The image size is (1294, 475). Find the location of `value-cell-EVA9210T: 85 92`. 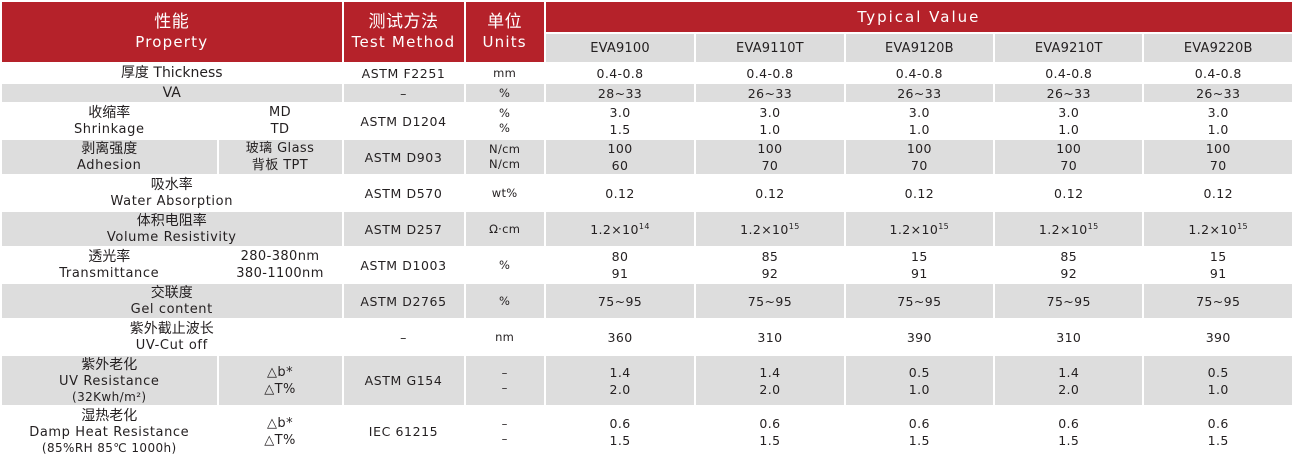

value-cell-EVA9210T: 85 92 is located at coordinates (1069, 265).